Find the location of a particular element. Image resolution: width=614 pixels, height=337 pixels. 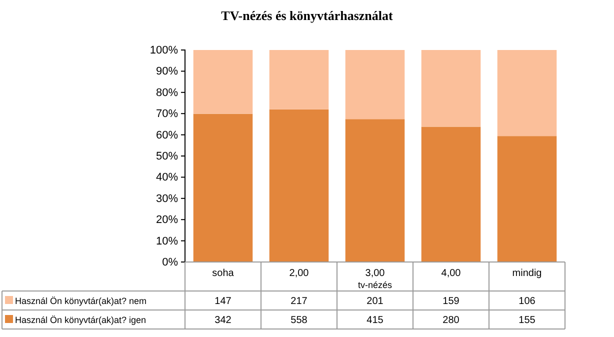

text: 415 is located at coordinates (375, 320).